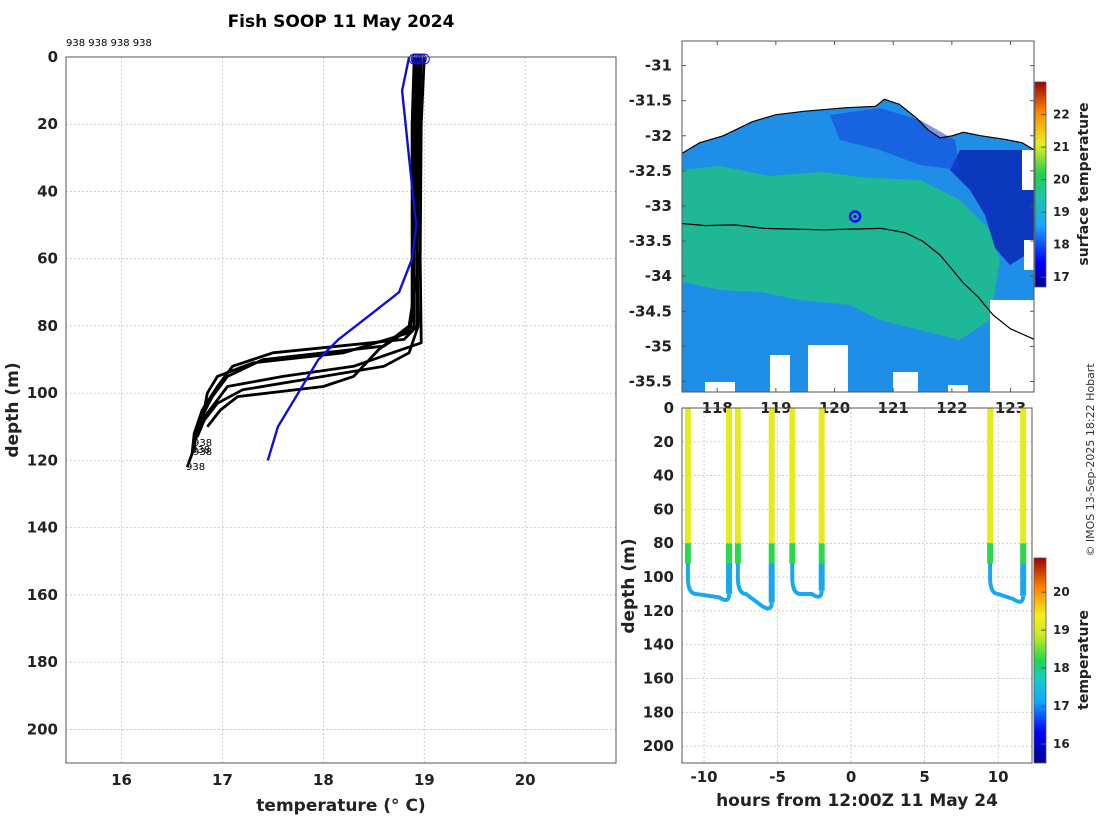 Image resolution: width=1100 pixels, height=820 pixels. I want to click on cloud-mask, so click(869, 271).